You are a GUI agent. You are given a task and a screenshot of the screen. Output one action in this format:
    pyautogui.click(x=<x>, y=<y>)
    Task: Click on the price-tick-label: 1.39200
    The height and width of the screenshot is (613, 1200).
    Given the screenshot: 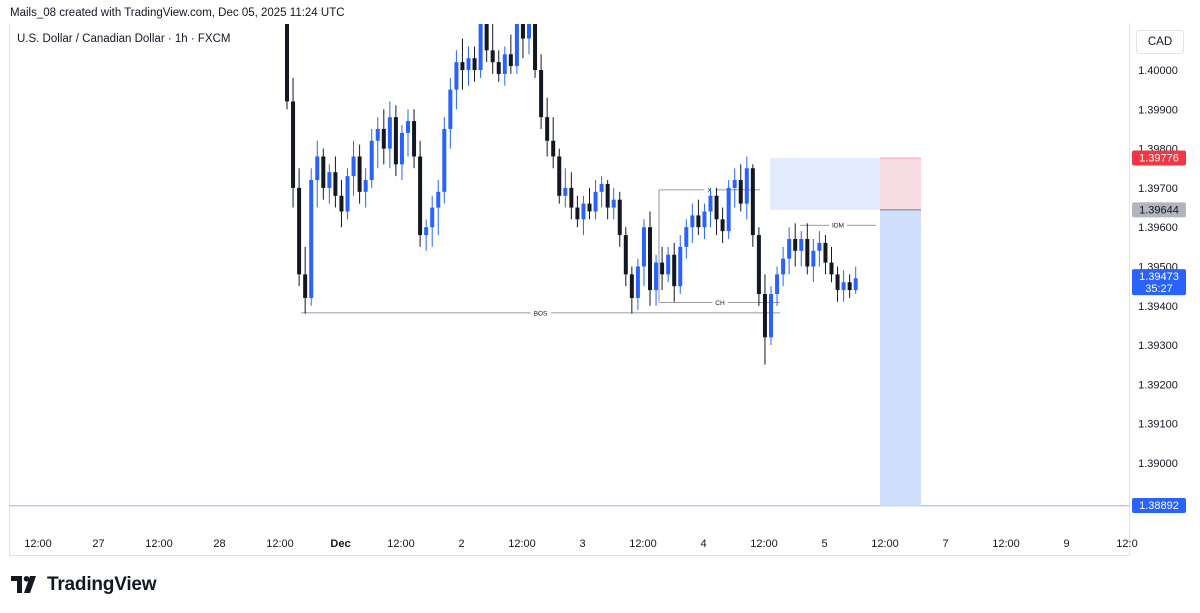 What is the action you would take?
    pyautogui.click(x=1158, y=385)
    